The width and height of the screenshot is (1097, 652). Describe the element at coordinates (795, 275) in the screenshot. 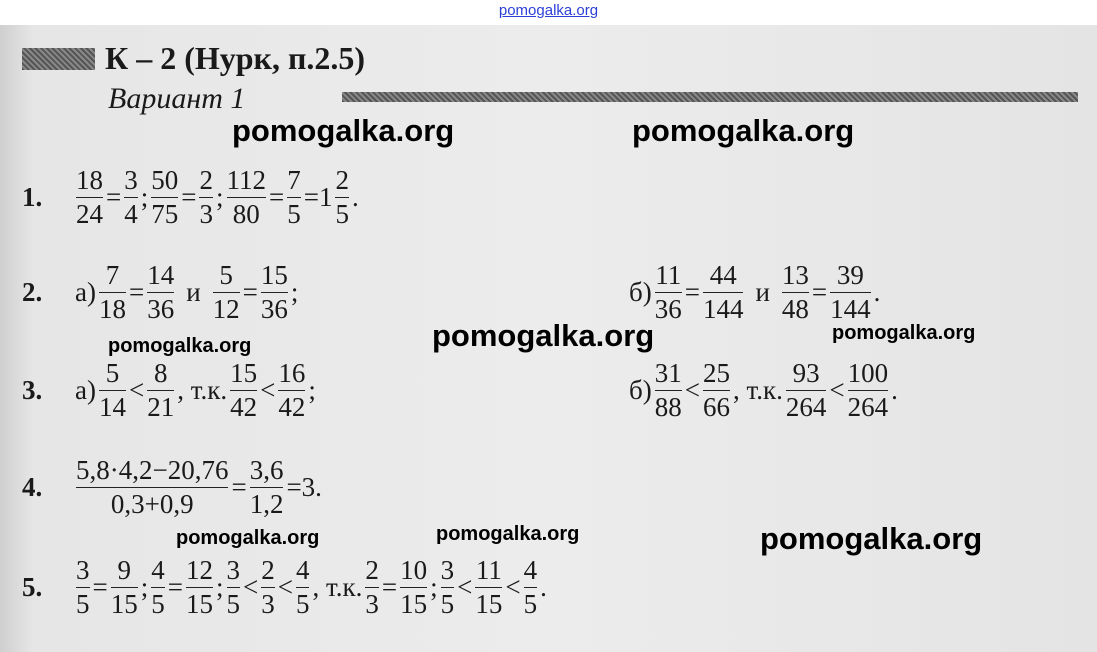

I see `numerator: 13` at that location.